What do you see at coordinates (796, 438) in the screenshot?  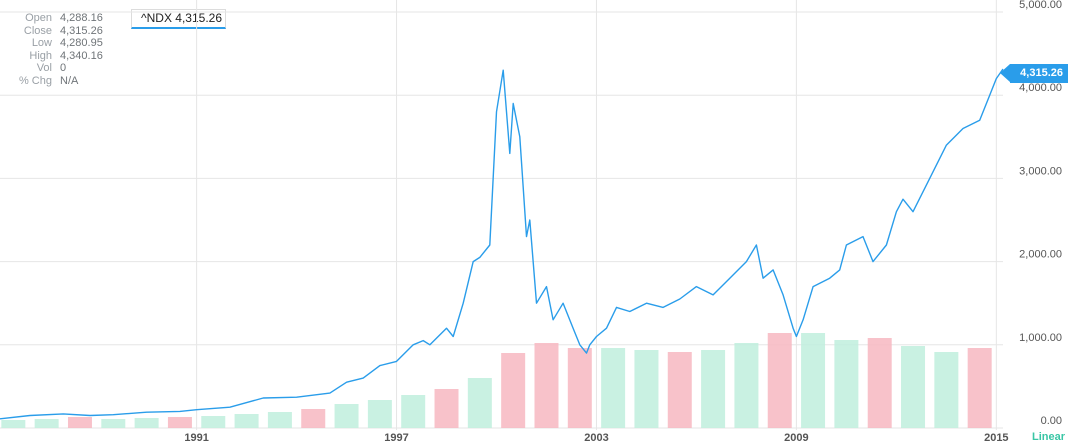 I see `x-tick-label: 2009` at bounding box center [796, 438].